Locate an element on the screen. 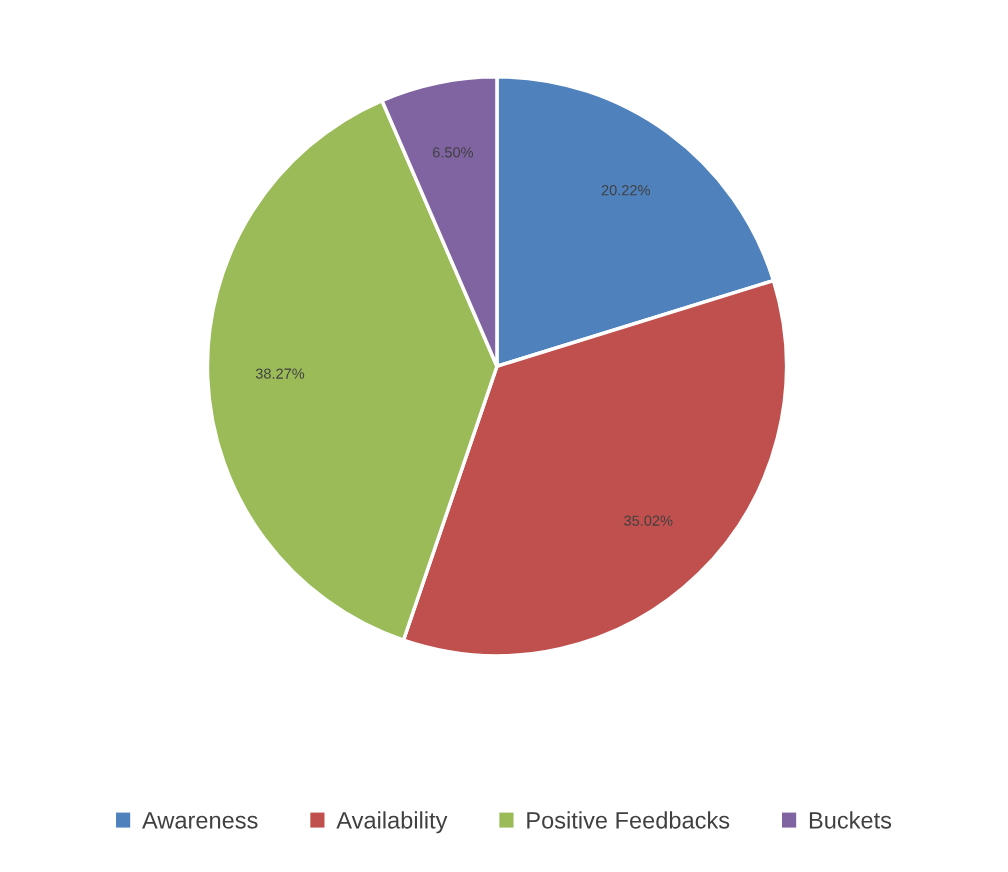 This screenshot has width=1008, height=872. data-label: 20.22% is located at coordinates (625, 190).